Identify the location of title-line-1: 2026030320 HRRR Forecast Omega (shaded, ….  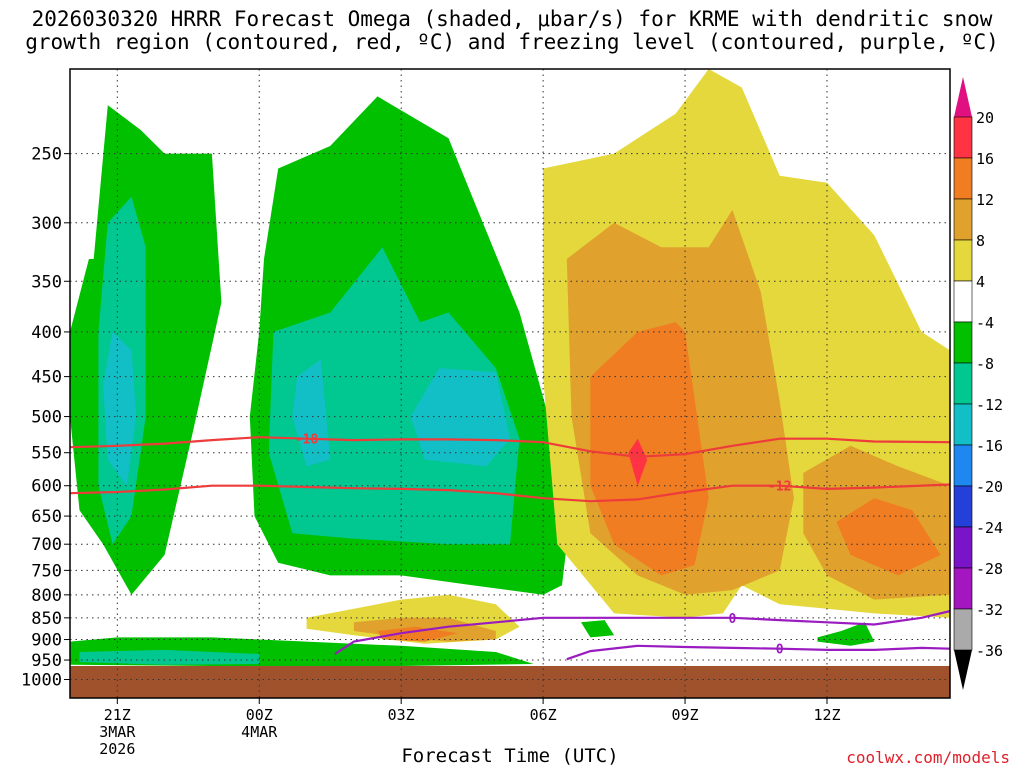
(512, 19).